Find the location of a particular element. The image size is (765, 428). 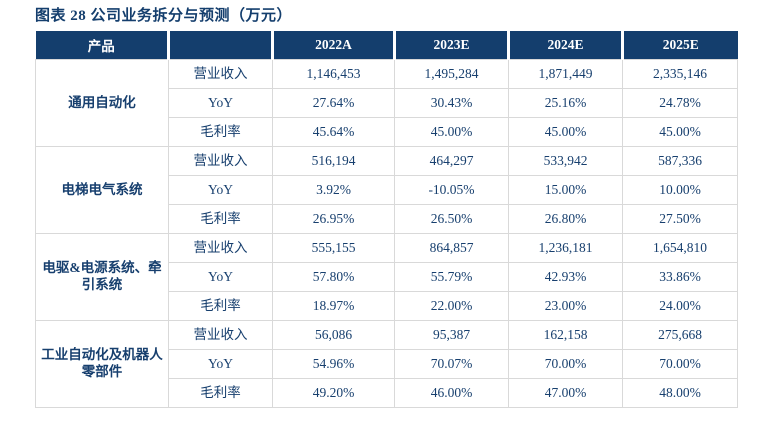

cell-value: 42.93% is located at coordinates (565, 277).